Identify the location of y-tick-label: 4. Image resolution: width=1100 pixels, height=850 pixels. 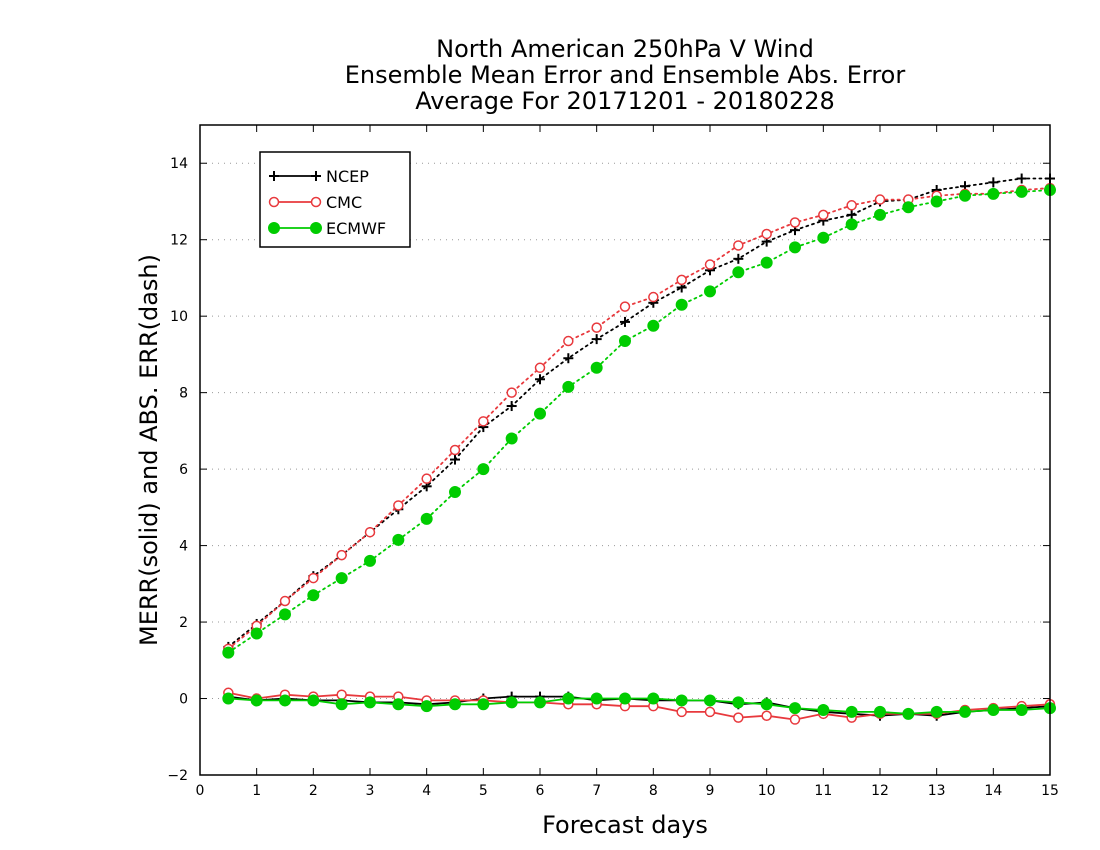
(183, 547).